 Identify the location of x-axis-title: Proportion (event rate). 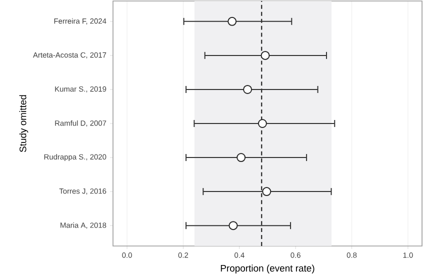
(267, 269).